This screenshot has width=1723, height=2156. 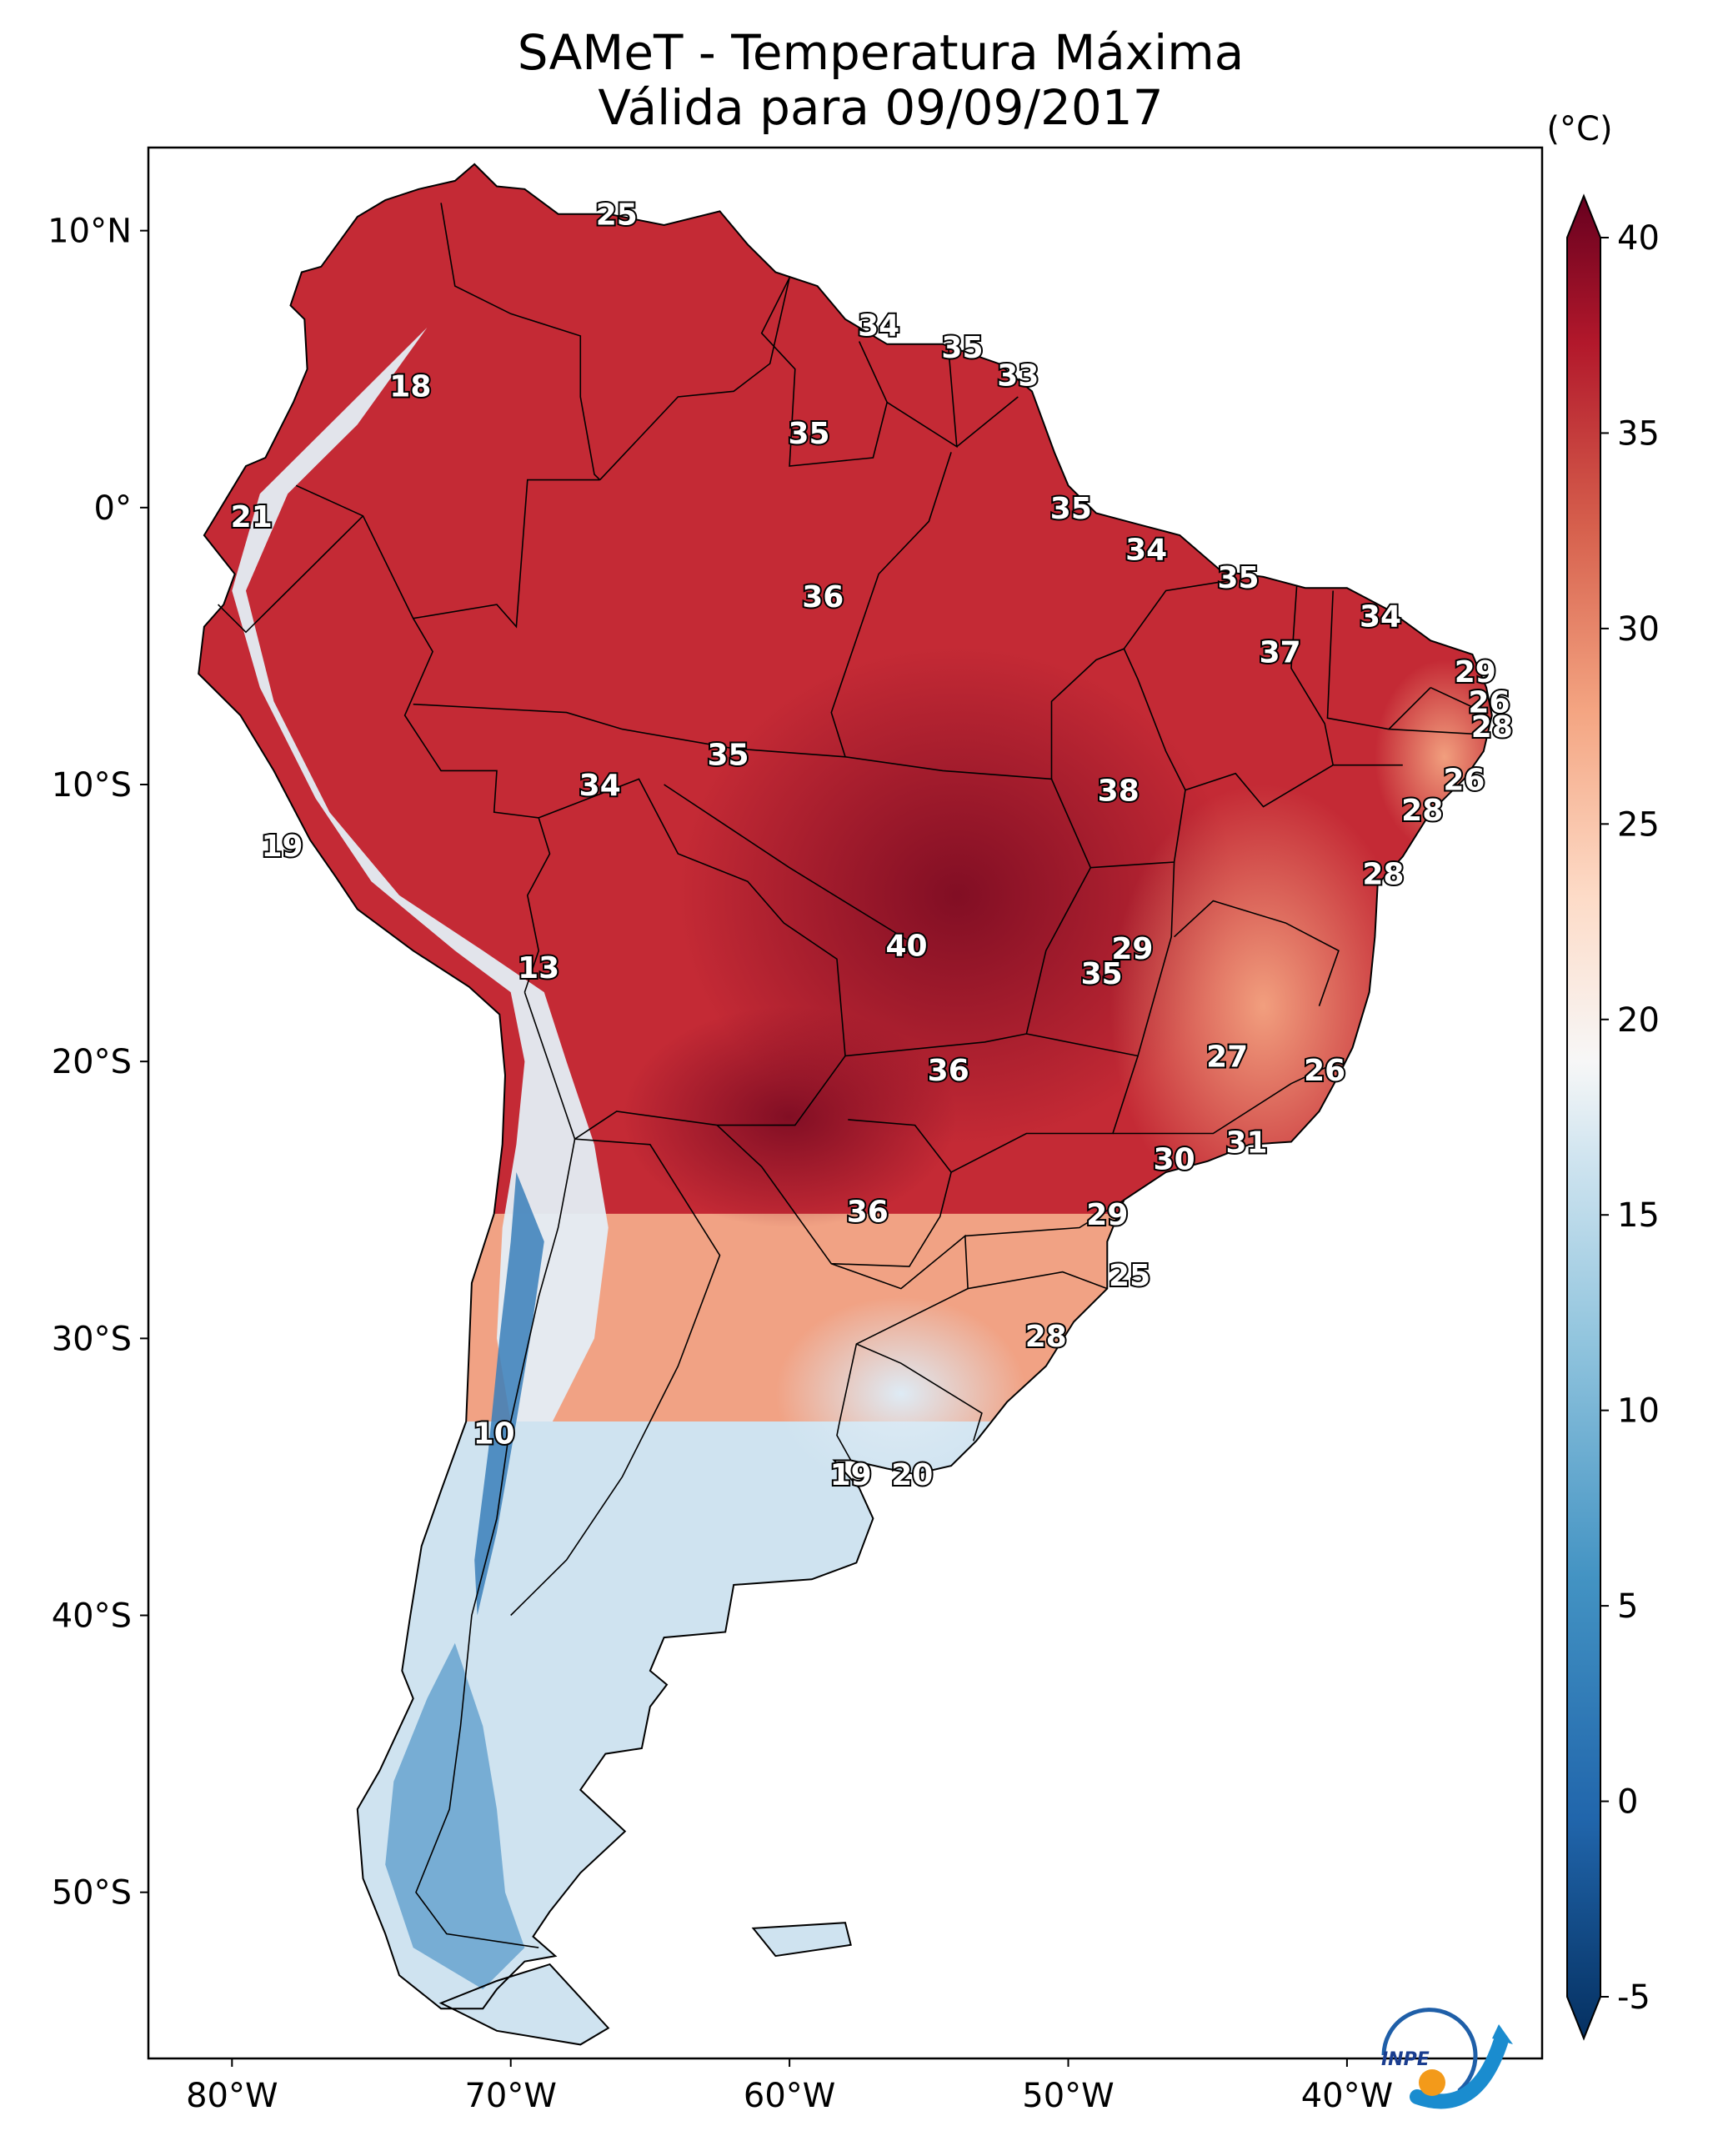 I want to click on andes-cool-strip, so click(x=420, y=874).